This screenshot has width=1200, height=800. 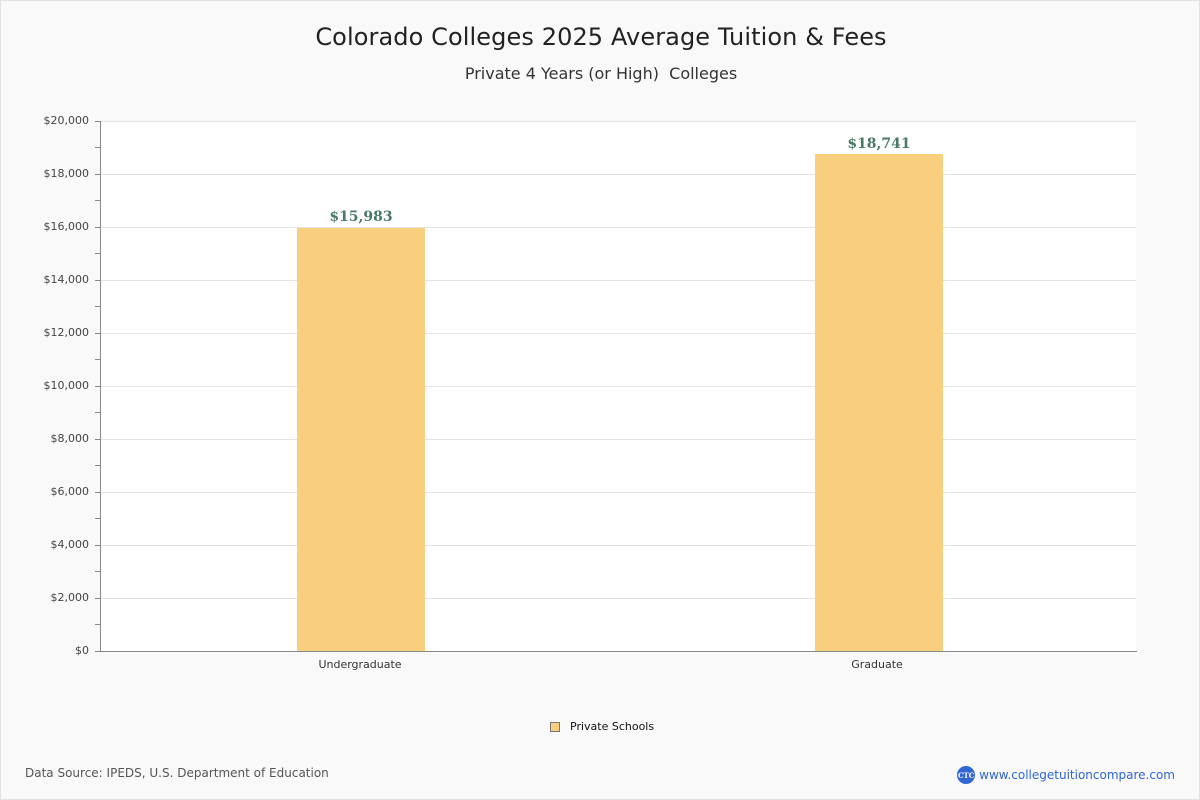 I want to click on legend-label: Private Schools, so click(x=612, y=726).